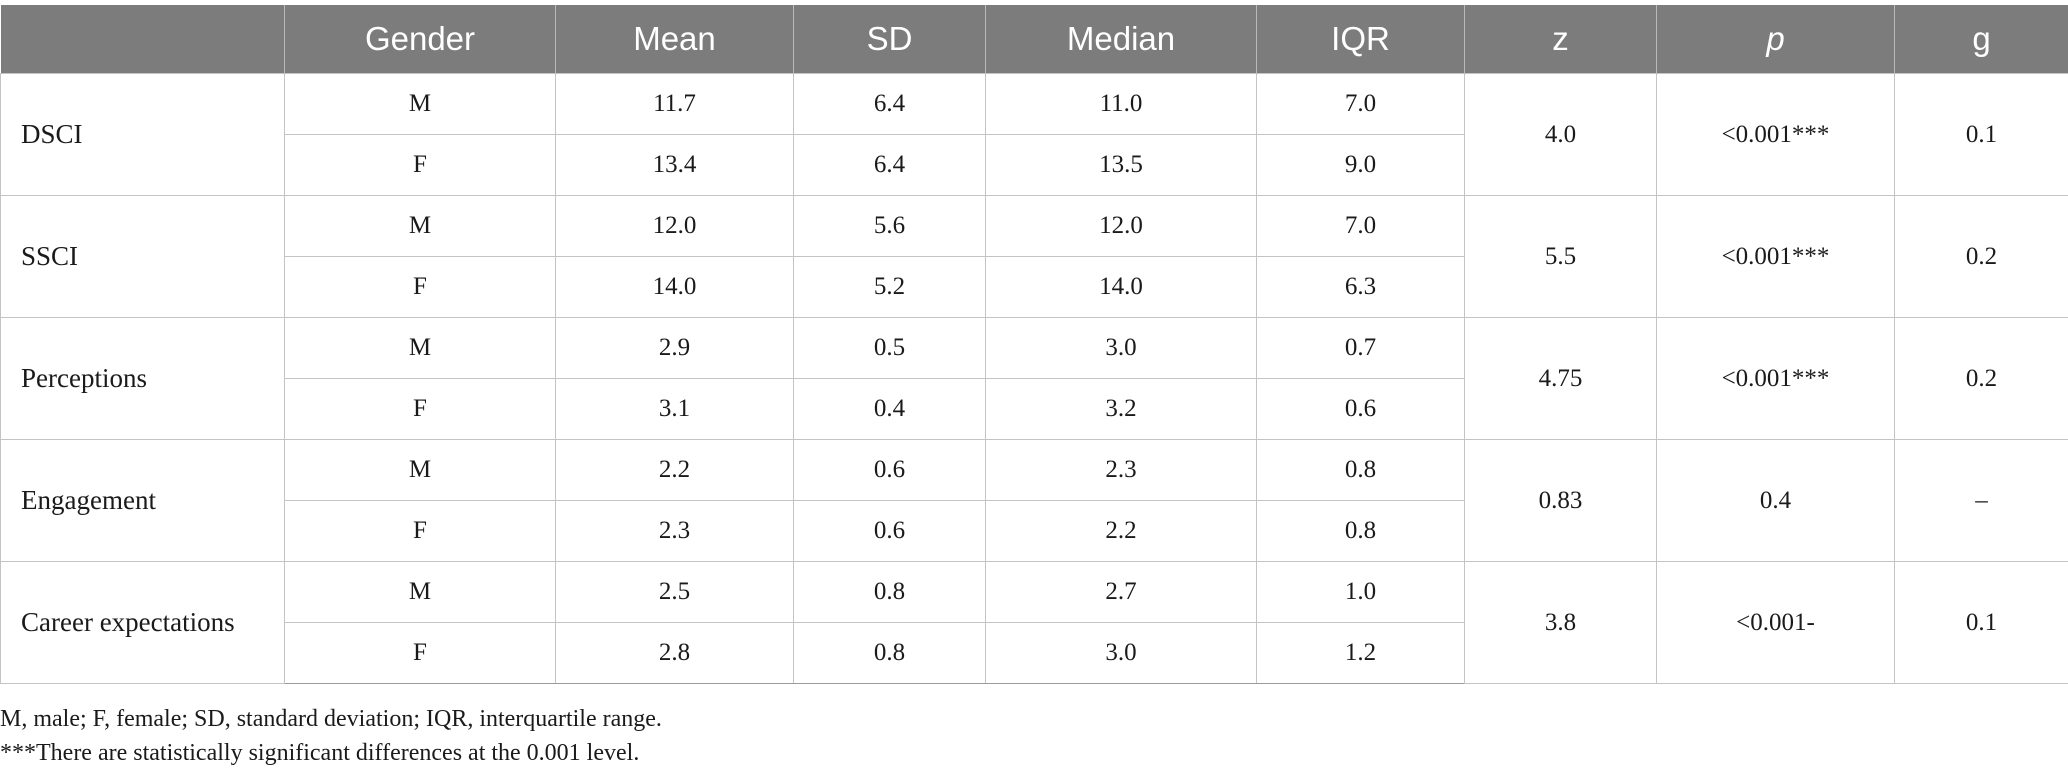 Image resolution: width=2068 pixels, height=779 pixels. Describe the element at coordinates (1981, 500) in the screenshot. I see `g-cell: –` at that location.